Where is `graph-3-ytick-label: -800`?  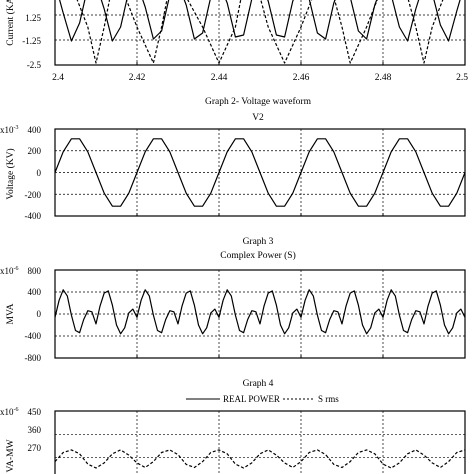 graph-3-ytick-label: -800 is located at coordinates (33, 358).